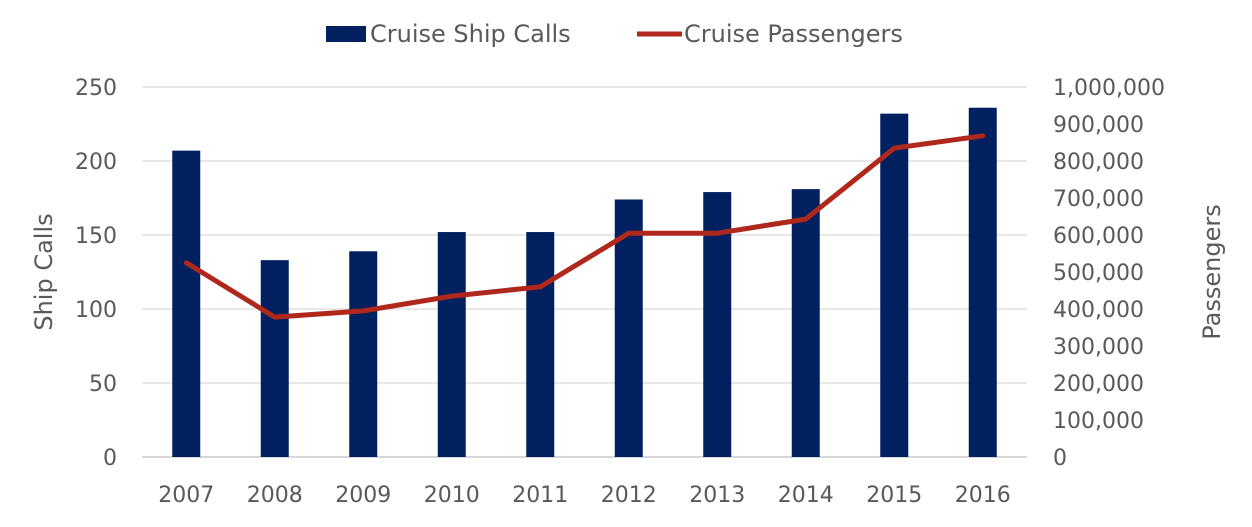 The height and width of the screenshot is (527, 1252). Describe the element at coordinates (44, 271) in the screenshot. I see `left-axis-title: Ship Calls` at that location.